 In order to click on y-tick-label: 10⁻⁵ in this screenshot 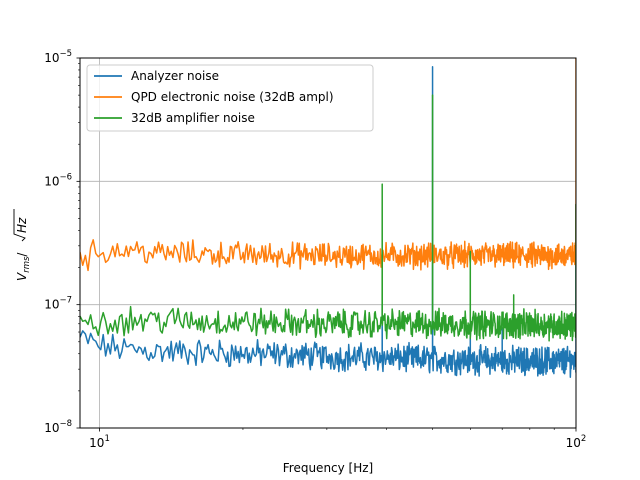, I will do `click(58, 57)`.